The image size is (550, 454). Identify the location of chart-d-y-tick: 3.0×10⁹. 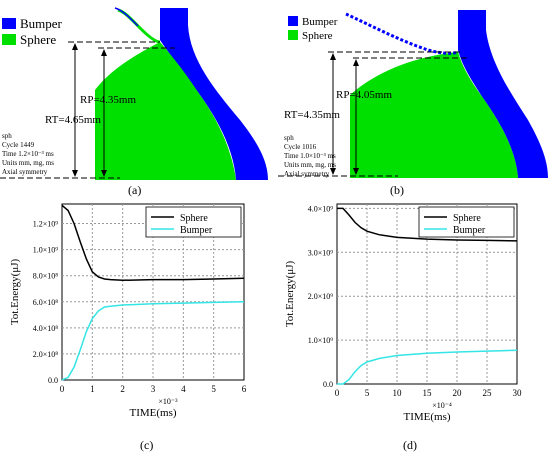
(321, 252).